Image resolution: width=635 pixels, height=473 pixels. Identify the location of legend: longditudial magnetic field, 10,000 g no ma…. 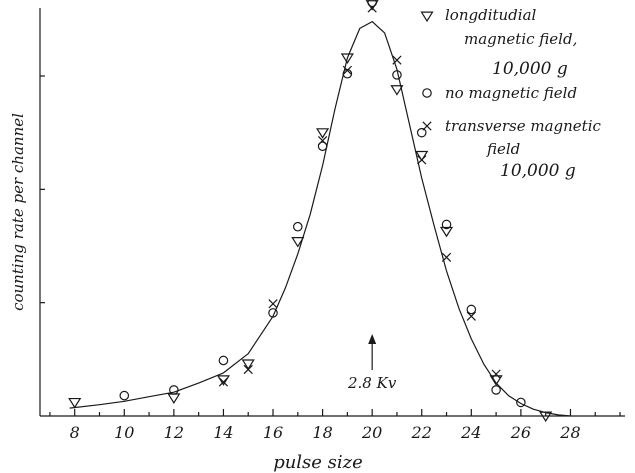
(510, 93).